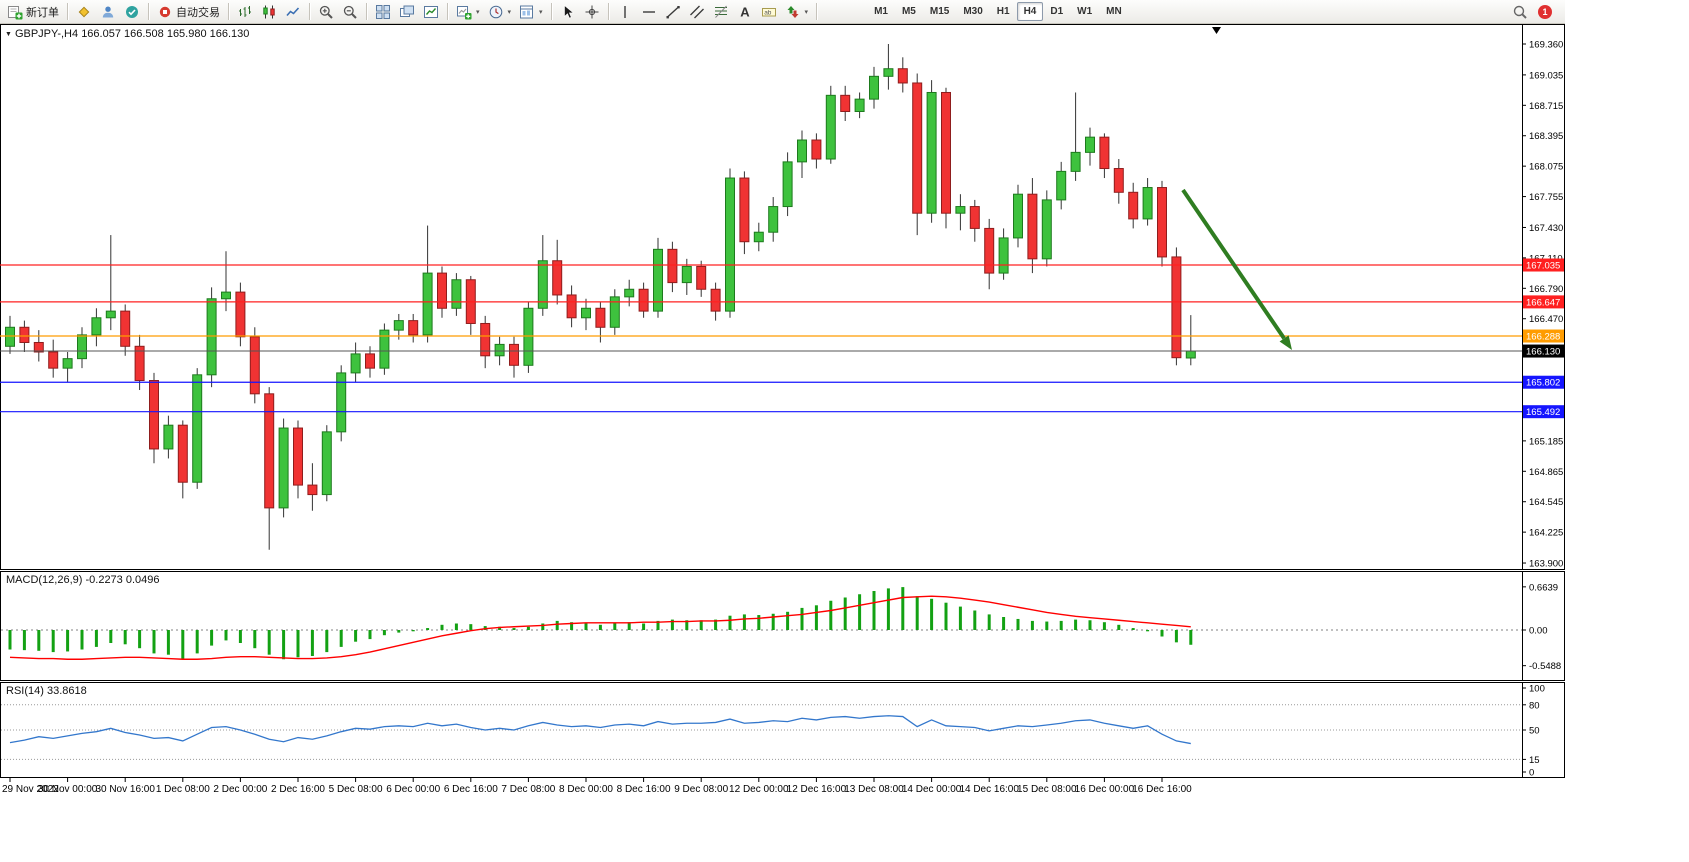  Describe the element at coordinates (531, 12) in the screenshot. I see `templates-button: ▾` at that location.